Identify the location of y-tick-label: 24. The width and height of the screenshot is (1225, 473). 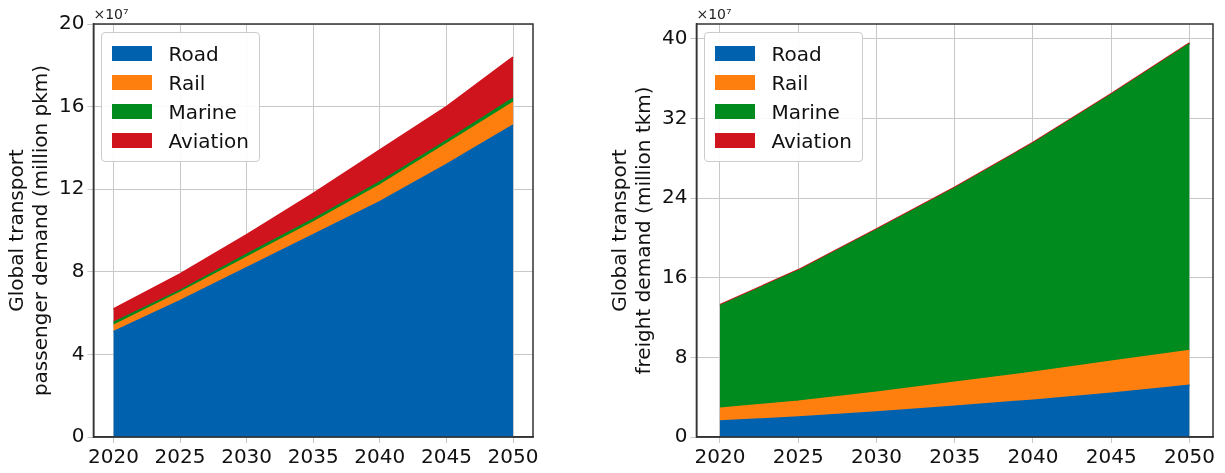
(675, 196).